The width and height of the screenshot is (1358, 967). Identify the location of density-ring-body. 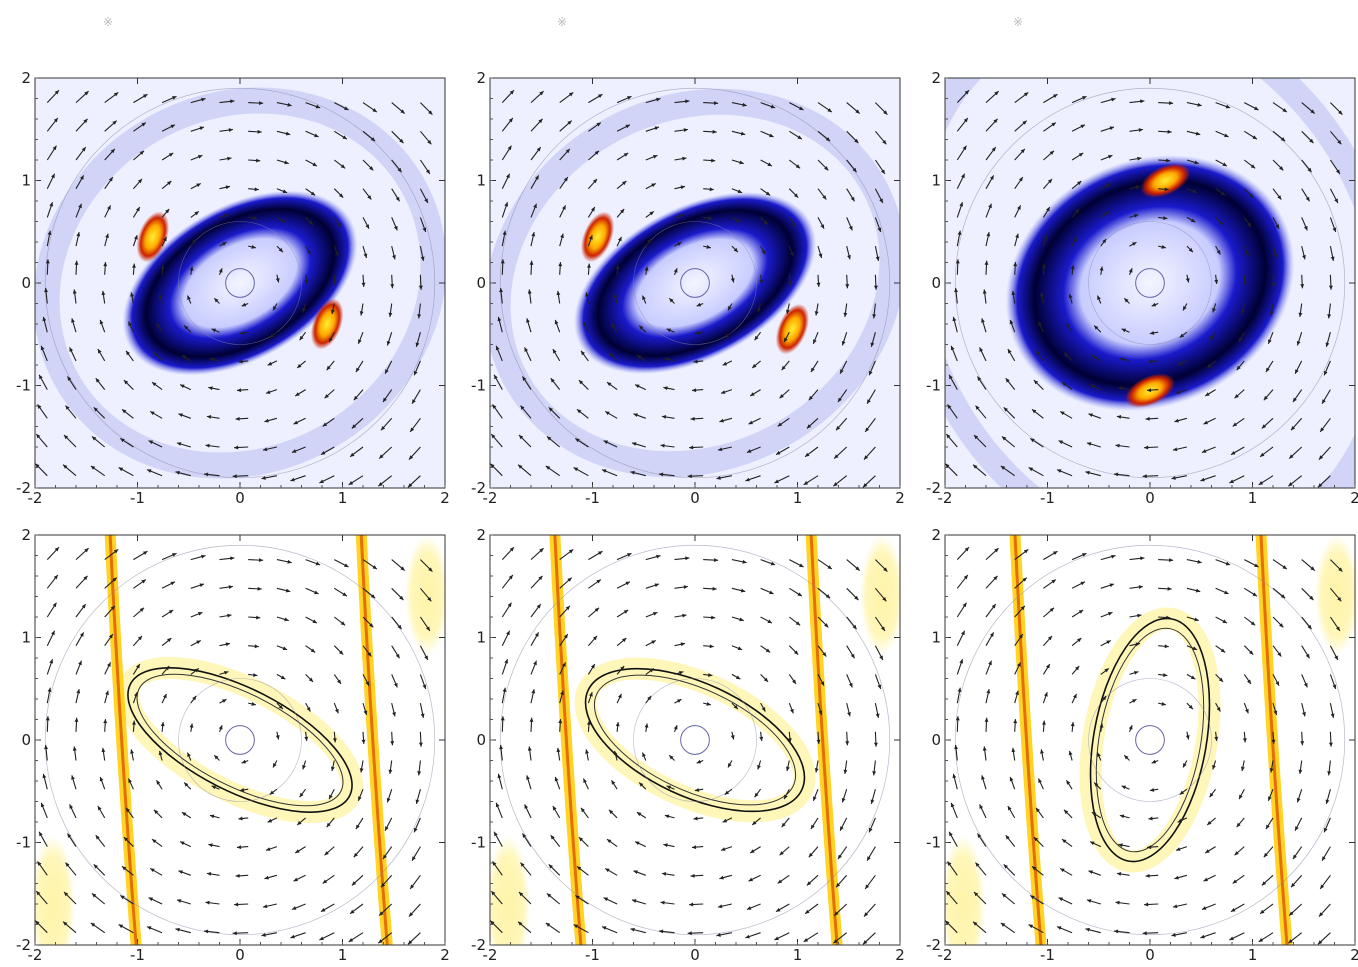
(1150, 283).